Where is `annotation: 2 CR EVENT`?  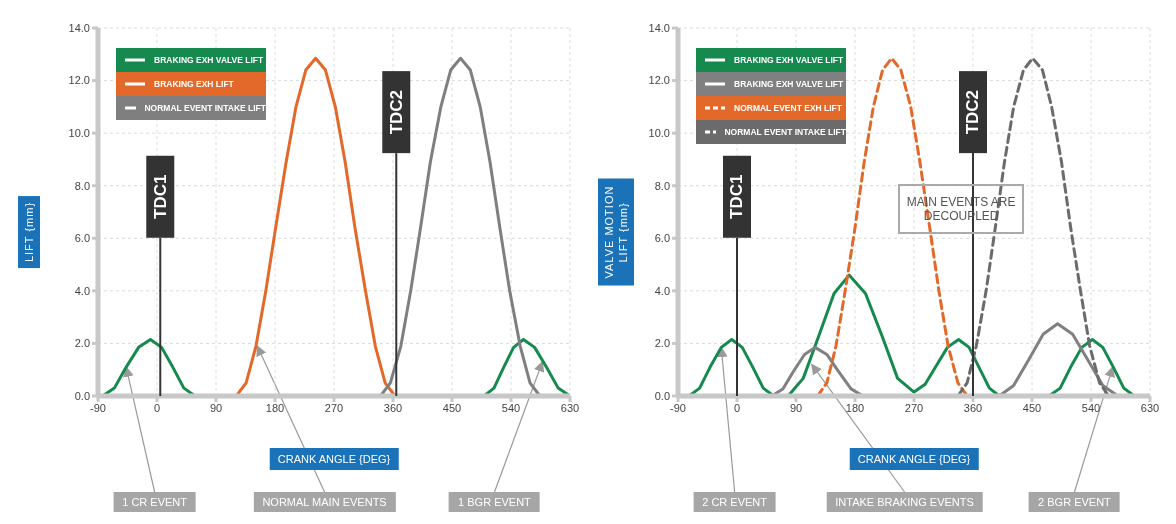 annotation: 2 CR EVENT is located at coordinates (735, 502).